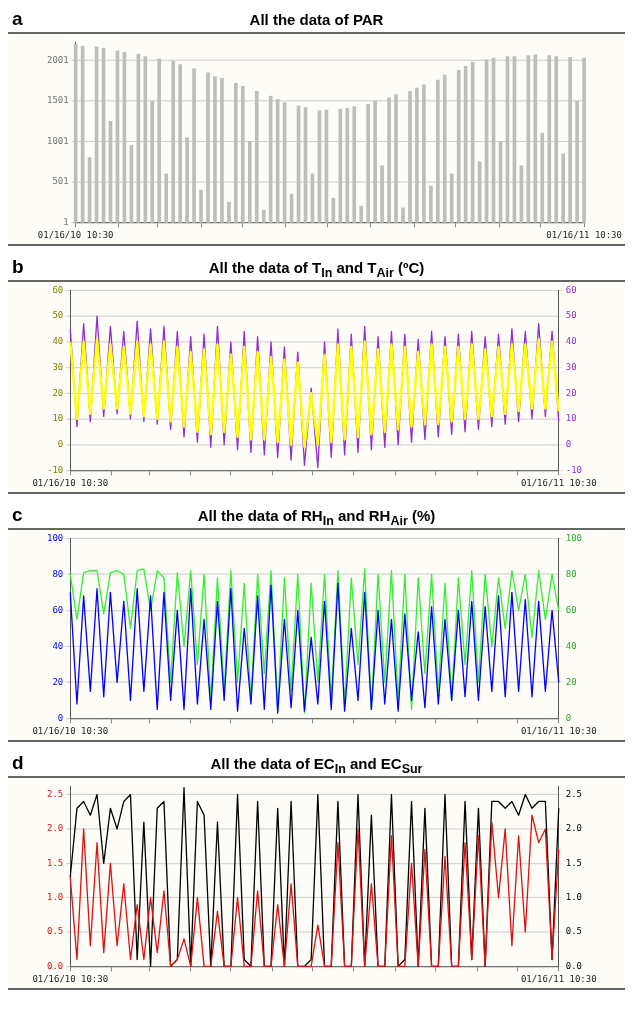  I want to click on y-tick-label: 30, so click(58, 366).